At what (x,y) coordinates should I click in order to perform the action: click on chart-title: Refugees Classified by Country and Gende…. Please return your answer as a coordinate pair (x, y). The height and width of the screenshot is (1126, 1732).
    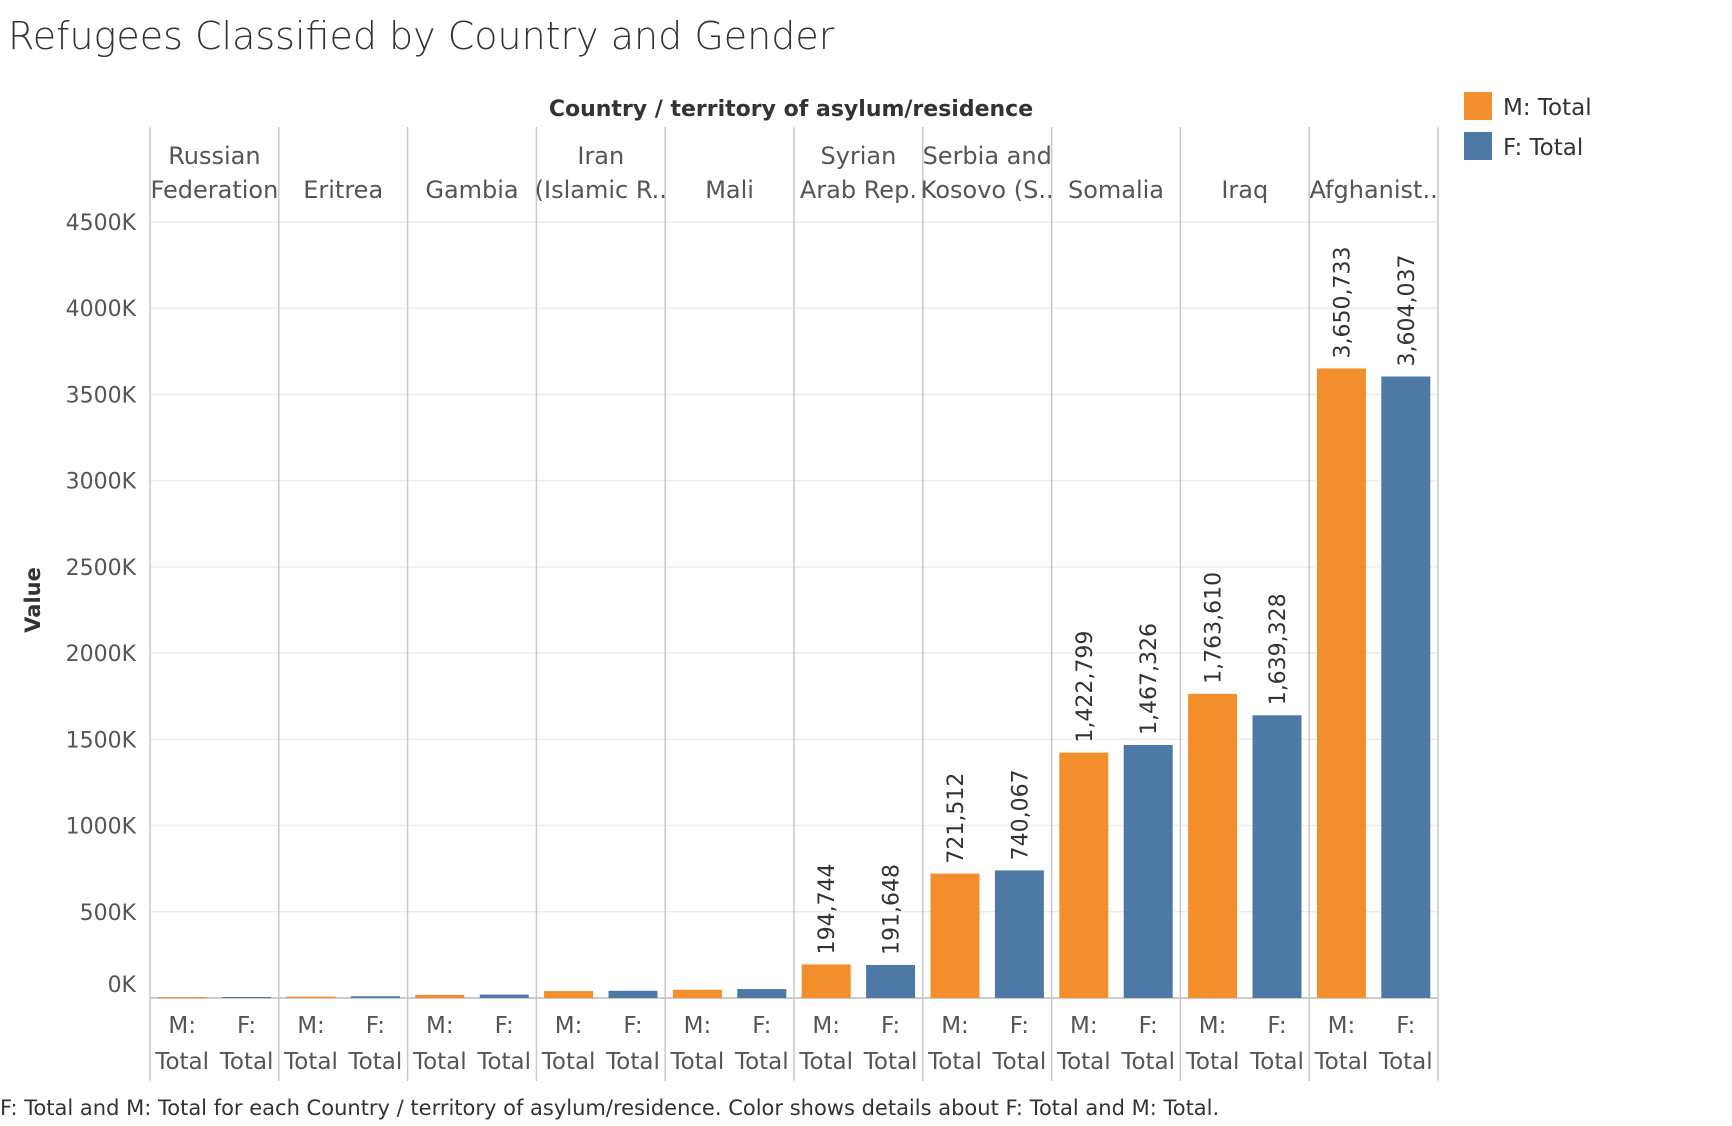
    Looking at the image, I should click on (421, 36).